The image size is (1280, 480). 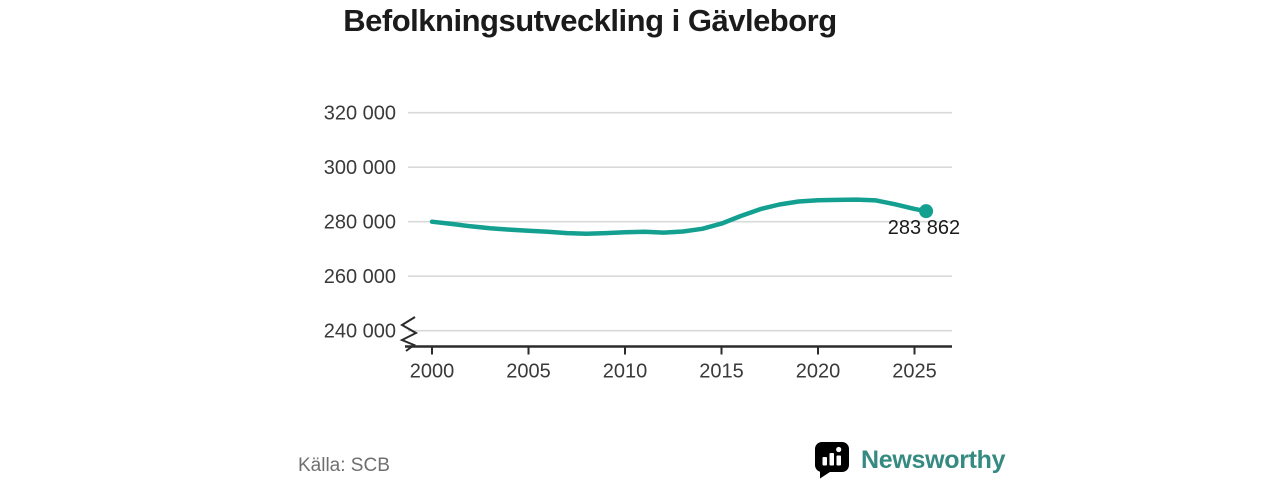 I want to click on latest-value-label: 283 862, so click(x=924, y=228).